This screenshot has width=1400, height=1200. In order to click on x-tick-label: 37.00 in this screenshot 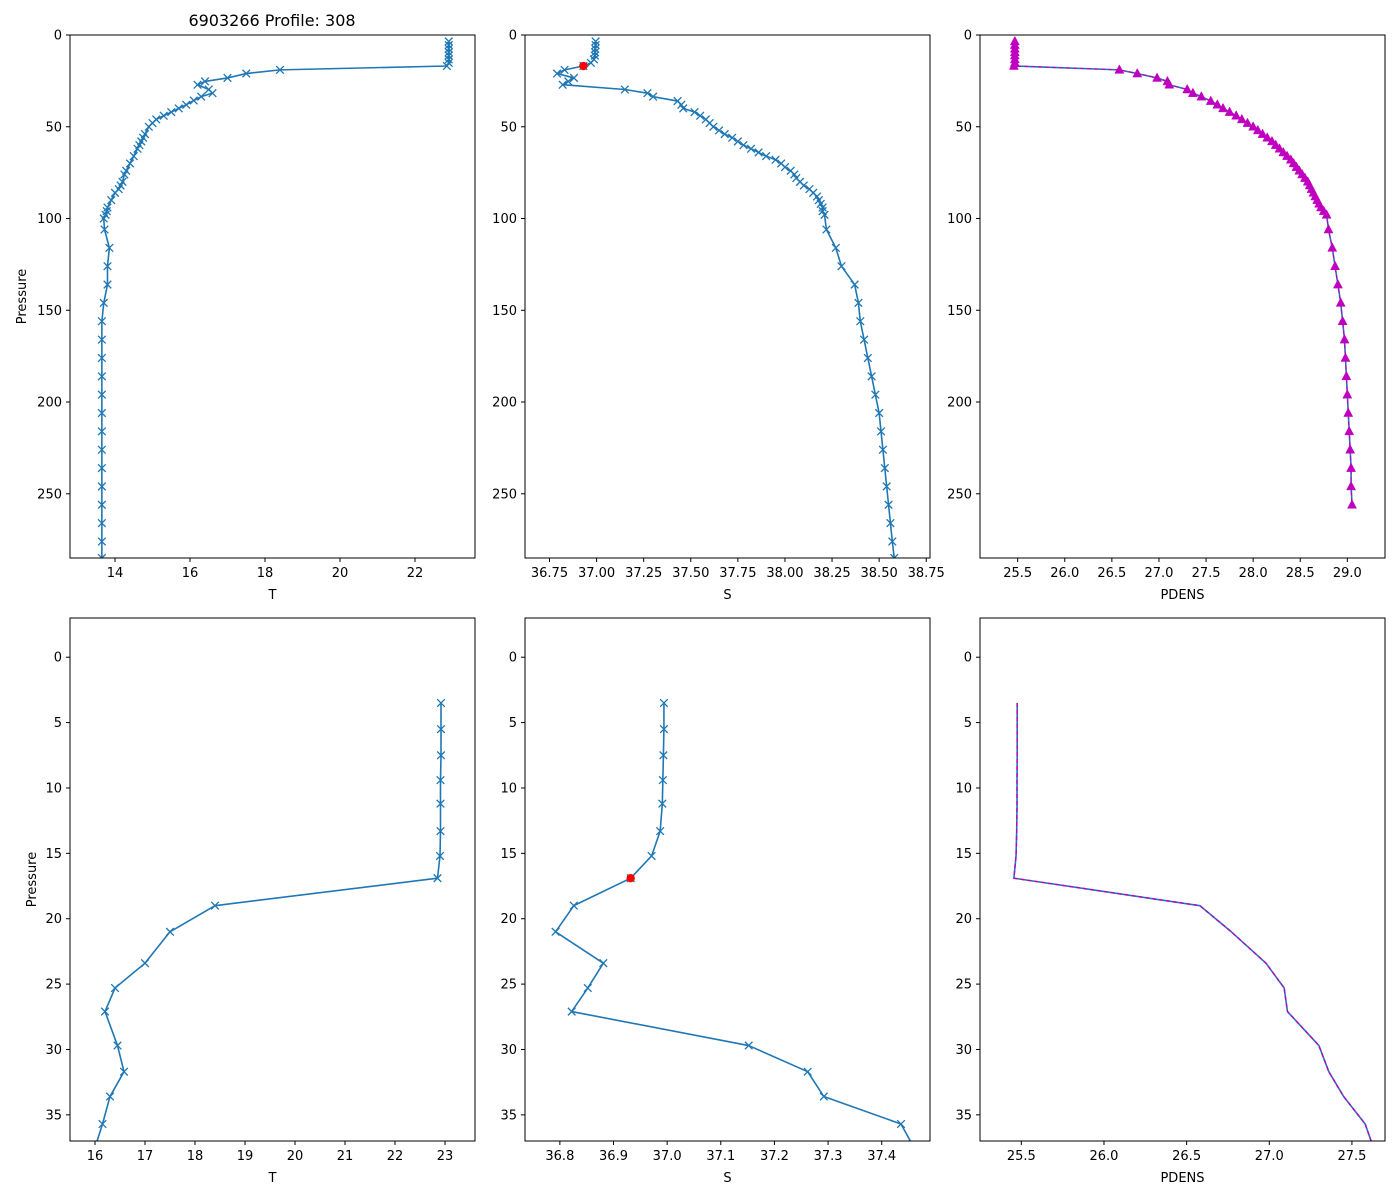, I will do `click(596, 573)`.